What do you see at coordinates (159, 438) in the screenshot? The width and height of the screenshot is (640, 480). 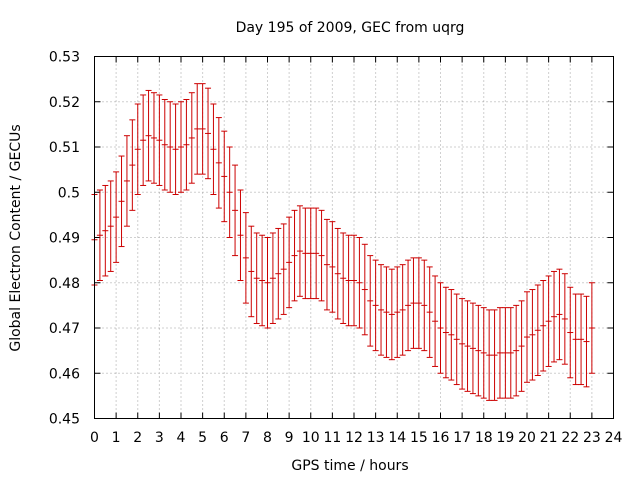 I see `x-tick-label: 3` at bounding box center [159, 438].